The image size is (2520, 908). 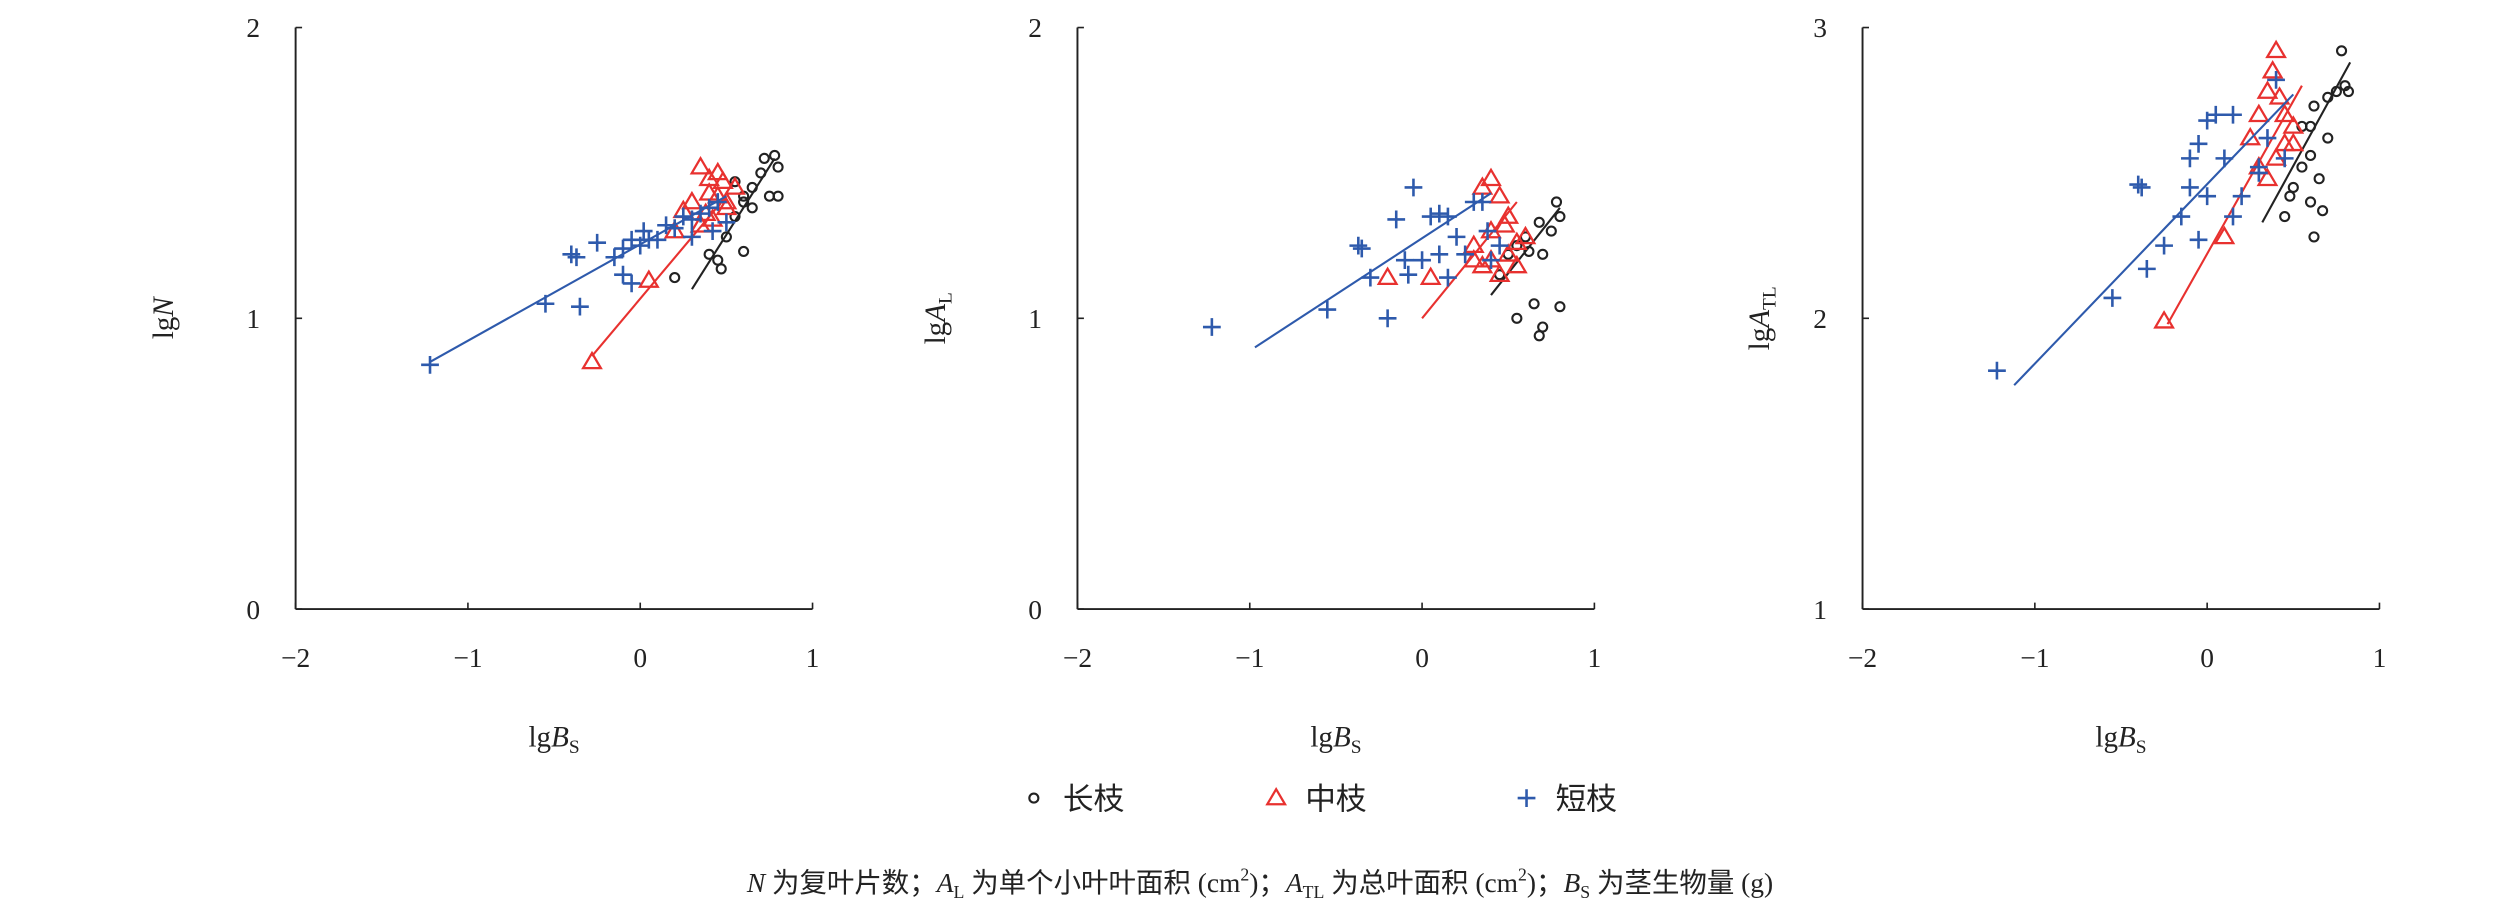 I want to click on legend-label: 长枝, so click(x=1093, y=799).